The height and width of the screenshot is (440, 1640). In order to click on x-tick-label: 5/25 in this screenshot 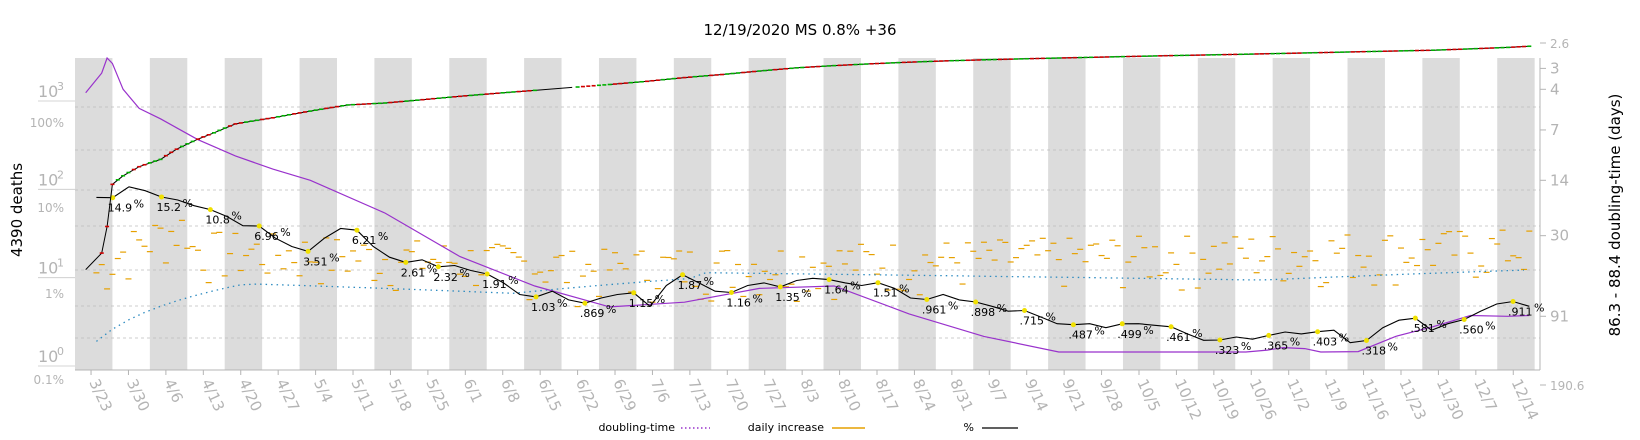, I will do `click(437, 395)`.